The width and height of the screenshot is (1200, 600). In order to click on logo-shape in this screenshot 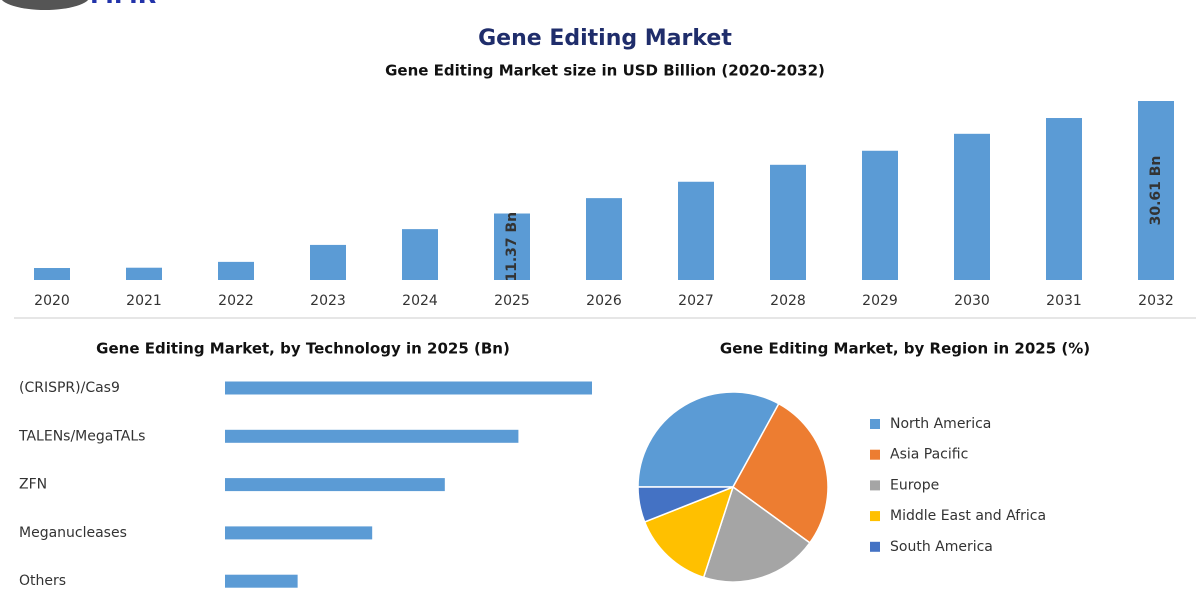, I will do `click(45, 5)`.